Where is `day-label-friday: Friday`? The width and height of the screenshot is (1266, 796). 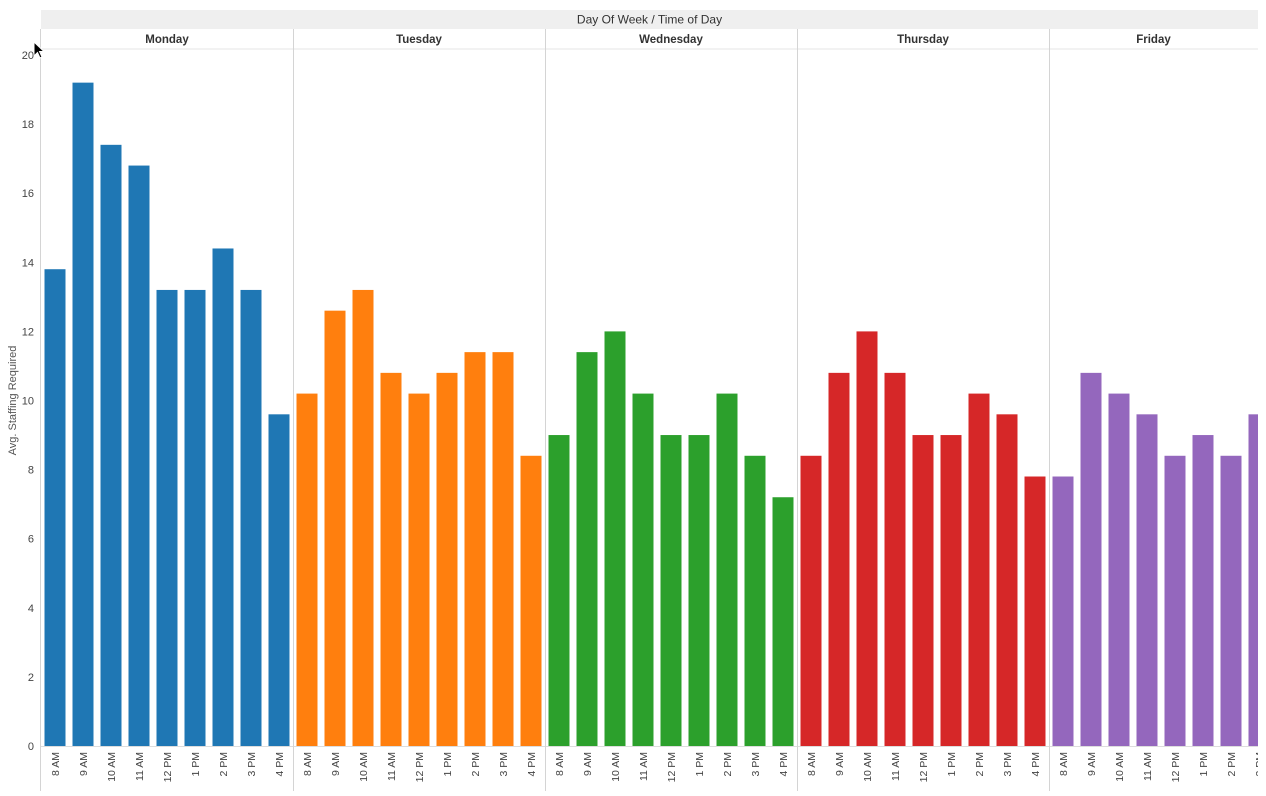
day-label-friday: Friday is located at coordinates (1153, 40).